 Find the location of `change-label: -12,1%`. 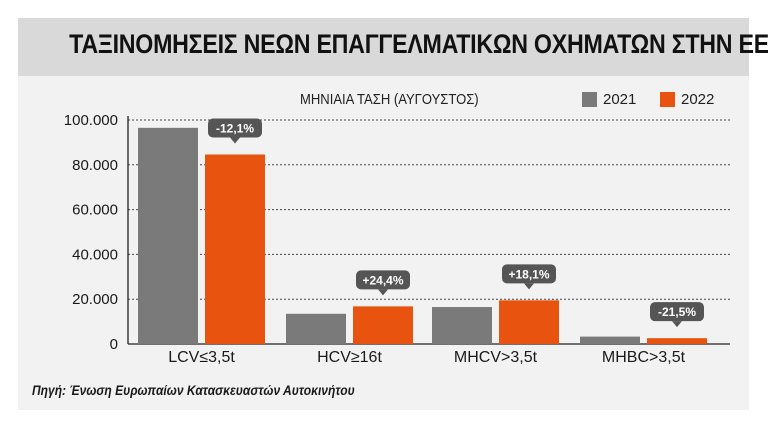

change-label: -12,1% is located at coordinates (235, 128).